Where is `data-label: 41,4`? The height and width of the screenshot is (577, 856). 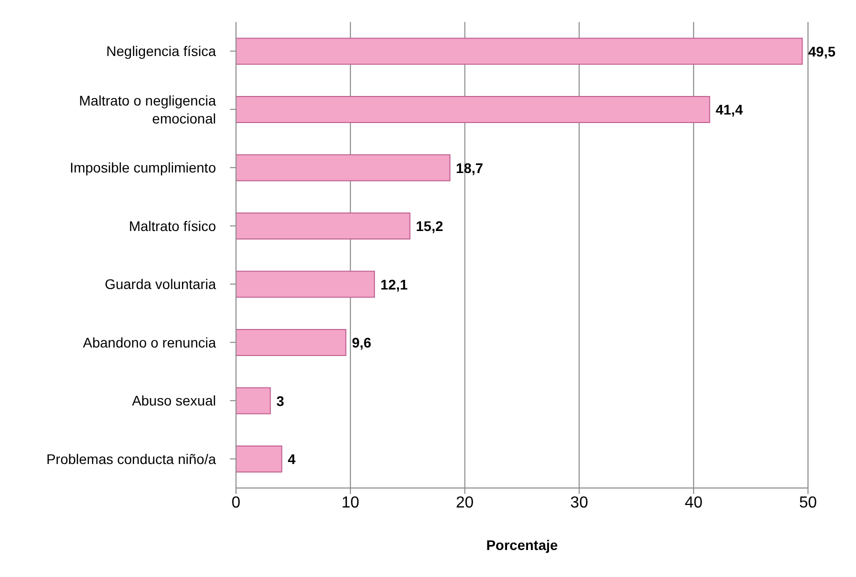 data-label: 41,4 is located at coordinates (730, 110).